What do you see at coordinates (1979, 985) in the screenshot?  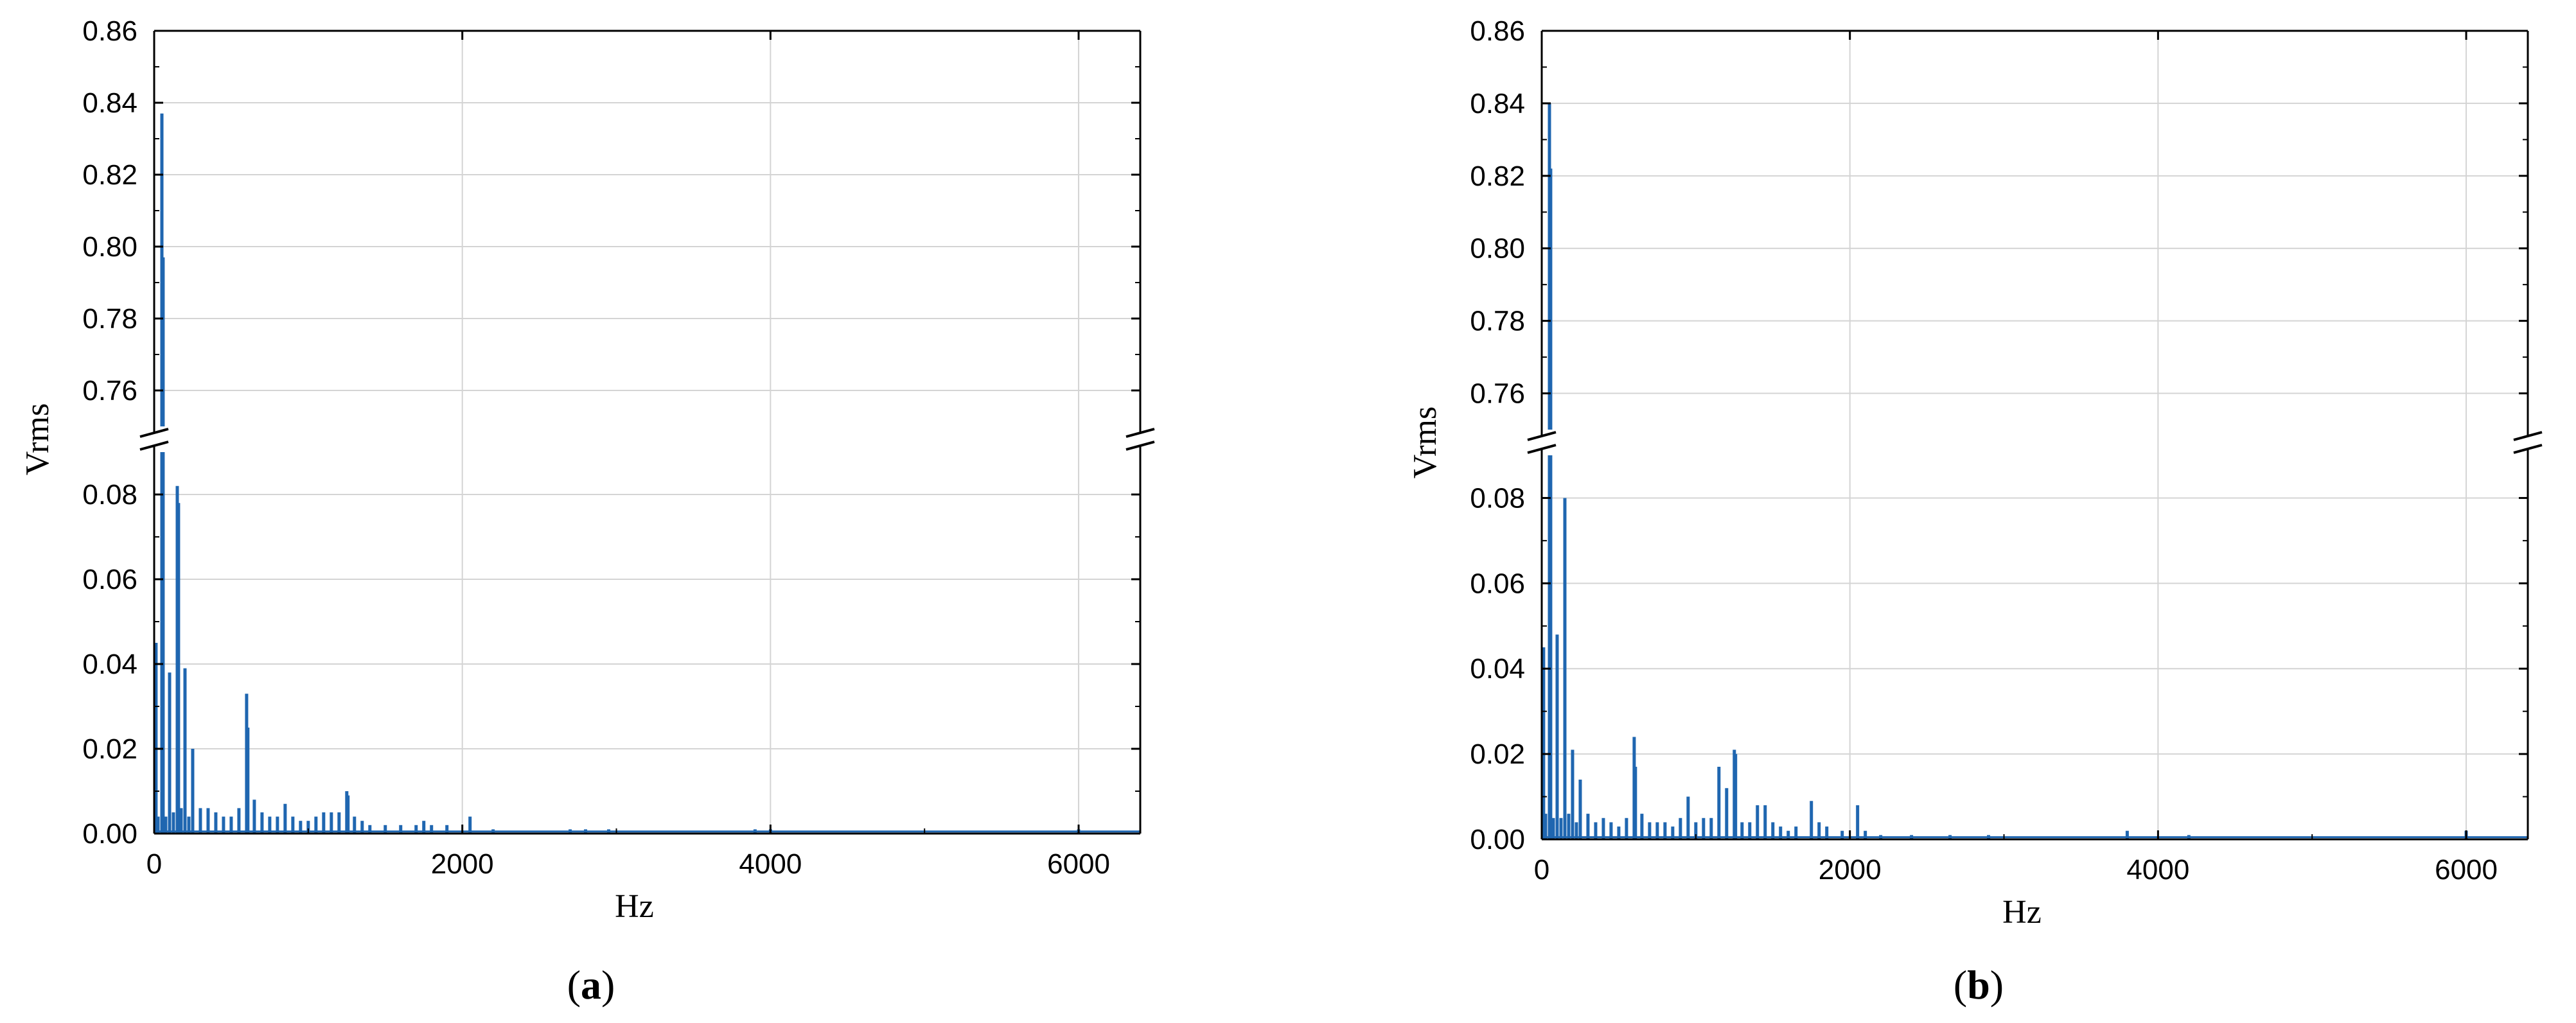 I see `panel-label: (b)` at bounding box center [1979, 985].